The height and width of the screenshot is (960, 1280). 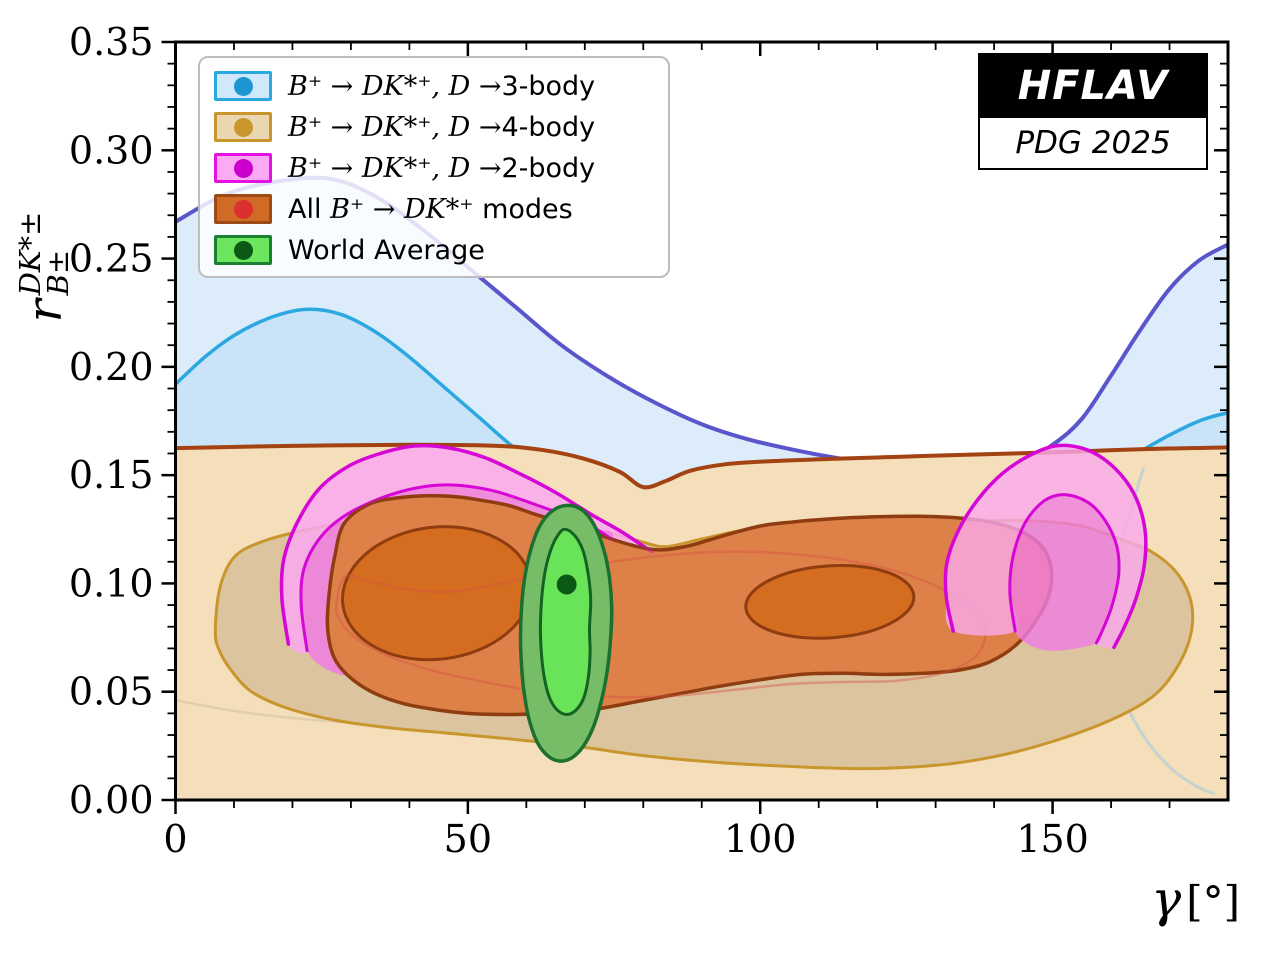 I want to click on x-tick-label: 150, so click(x=1052, y=839).